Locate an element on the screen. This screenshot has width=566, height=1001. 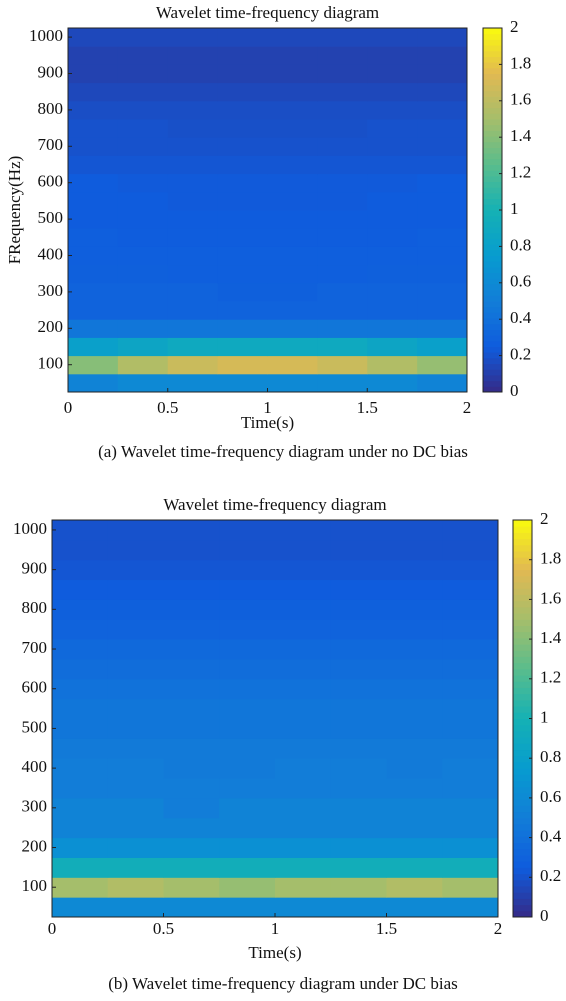
colorbar-tick-label: 1.8 is located at coordinates (550, 558).